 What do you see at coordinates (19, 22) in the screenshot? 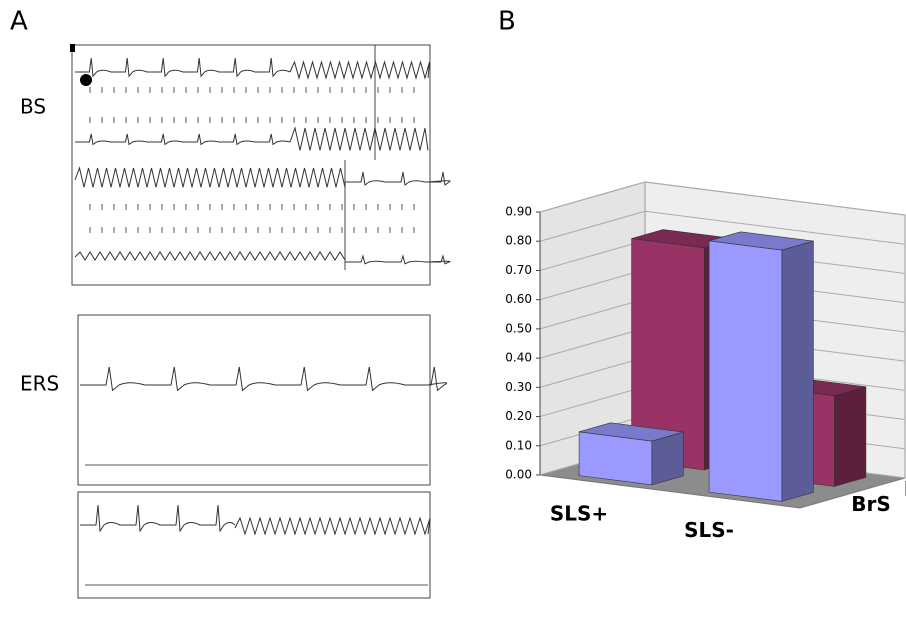
I see `panel-label: A` at bounding box center [19, 22].